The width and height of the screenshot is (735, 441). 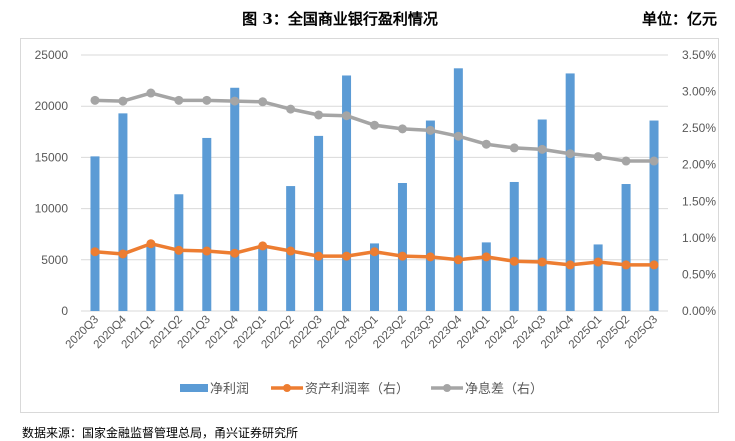 I want to click on point-2-2024Q3, so click(x=542, y=149).